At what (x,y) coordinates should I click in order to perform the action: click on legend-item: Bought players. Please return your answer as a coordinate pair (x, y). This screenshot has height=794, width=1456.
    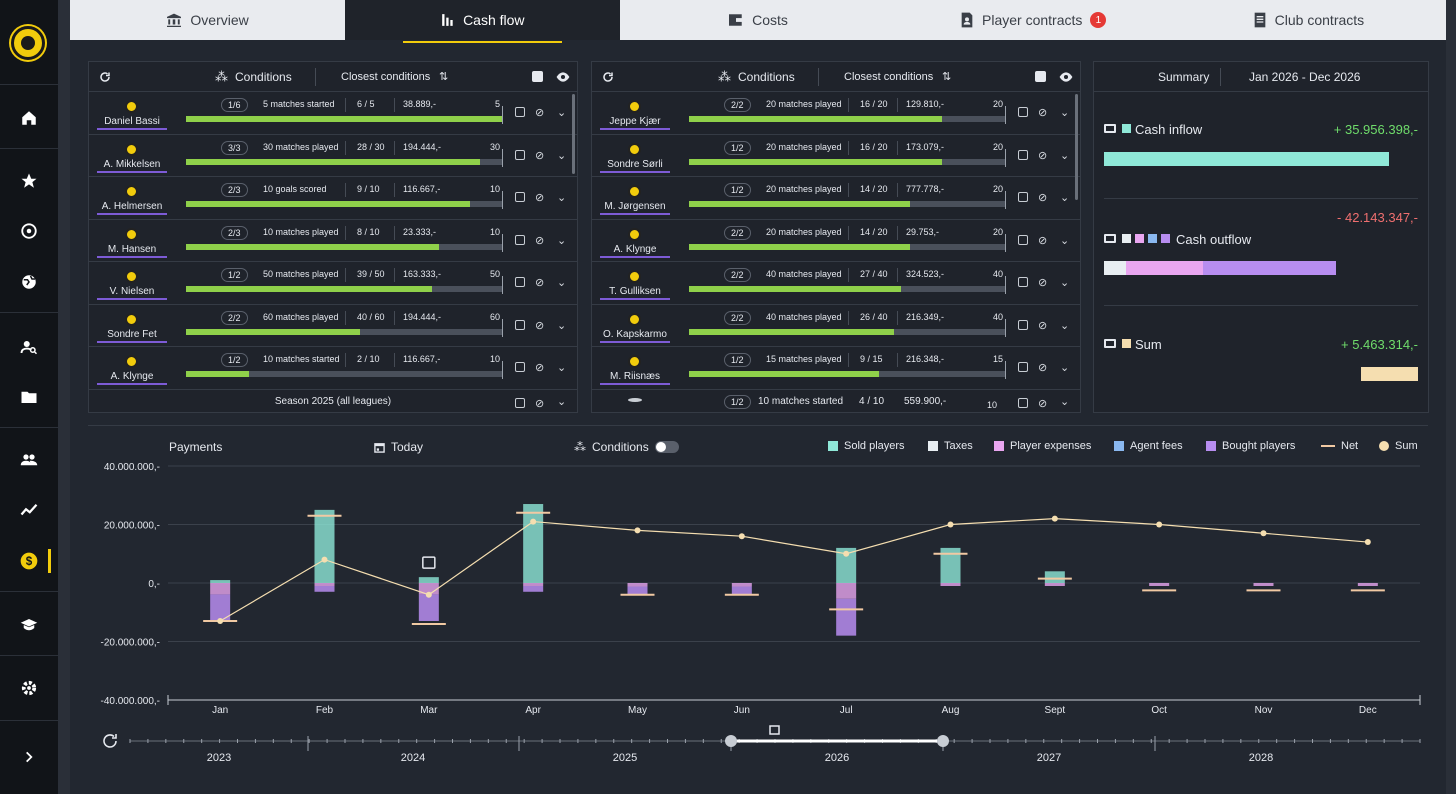
    Looking at the image, I should click on (1250, 446).